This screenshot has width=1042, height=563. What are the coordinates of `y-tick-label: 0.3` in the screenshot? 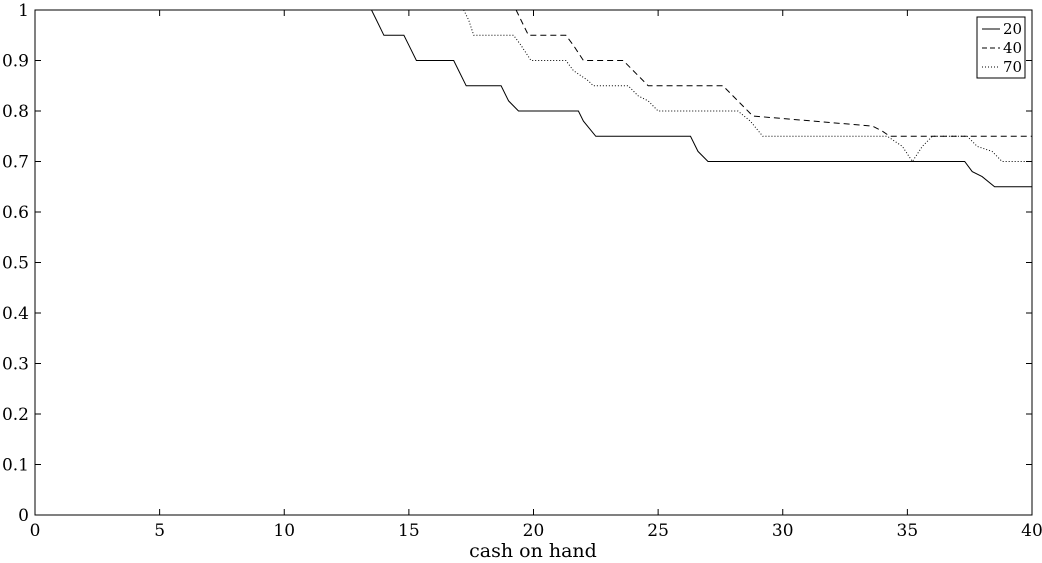 It's located at (15, 365).